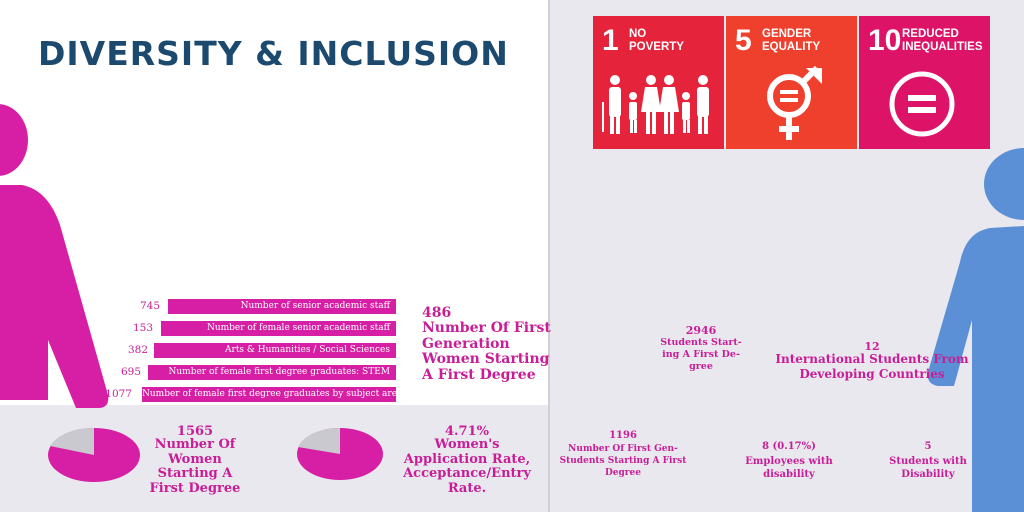 This screenshot has width=1024, height=512. What do you see at coordinates (701, 330) in the screenshot?
I see `students-starting-value: 2946` at bounding box center [701, 330].